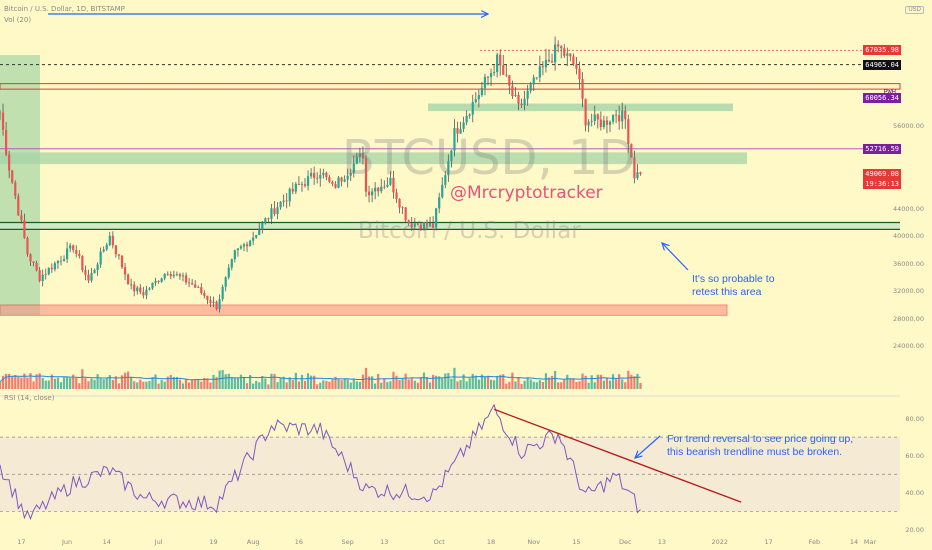  What do you see at coordinates (882, 183) in the screenshot?
I see `price-label: 19:36:13` at bounding box center [882, 183].